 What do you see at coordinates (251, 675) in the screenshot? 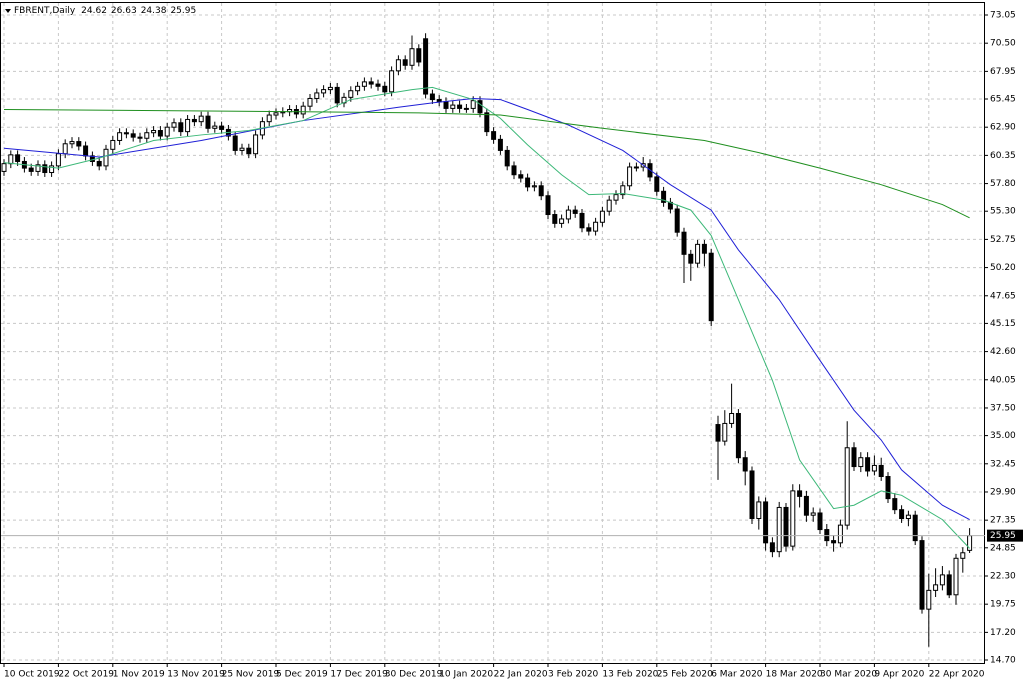
I see `x-tick-label: 25 Nov 2019` at bounding box center [251, 675].